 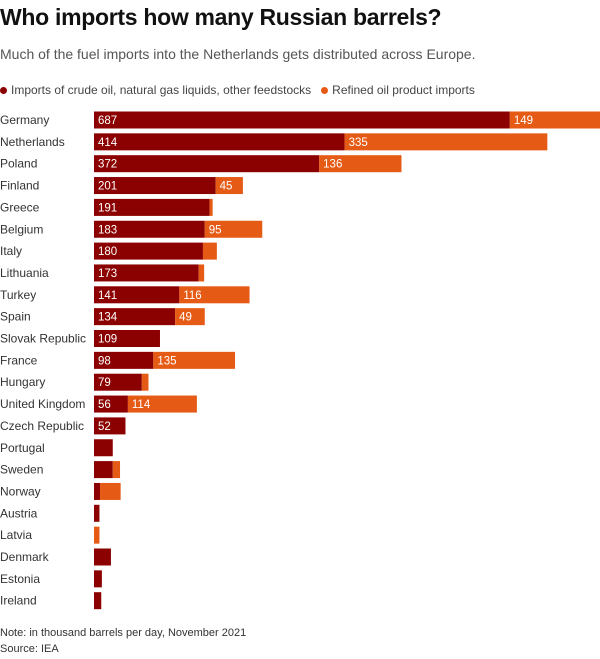 I want to click on category-label: Slovak Republic, so click(x=43, y=339).